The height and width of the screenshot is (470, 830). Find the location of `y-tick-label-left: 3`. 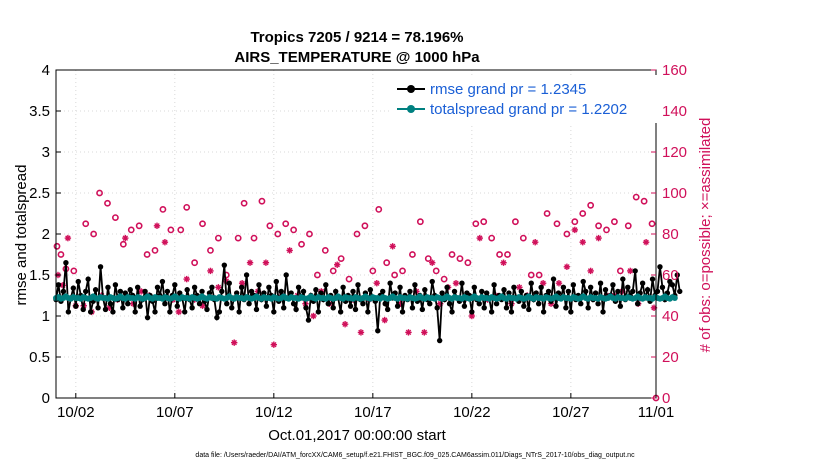

y-tick-label-left: 3 is located at coordinates (46, 152).